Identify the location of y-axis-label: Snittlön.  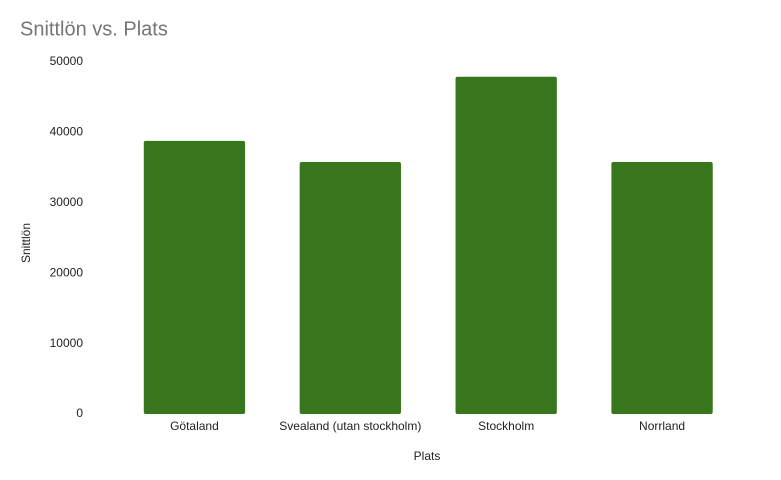
(26, 243).